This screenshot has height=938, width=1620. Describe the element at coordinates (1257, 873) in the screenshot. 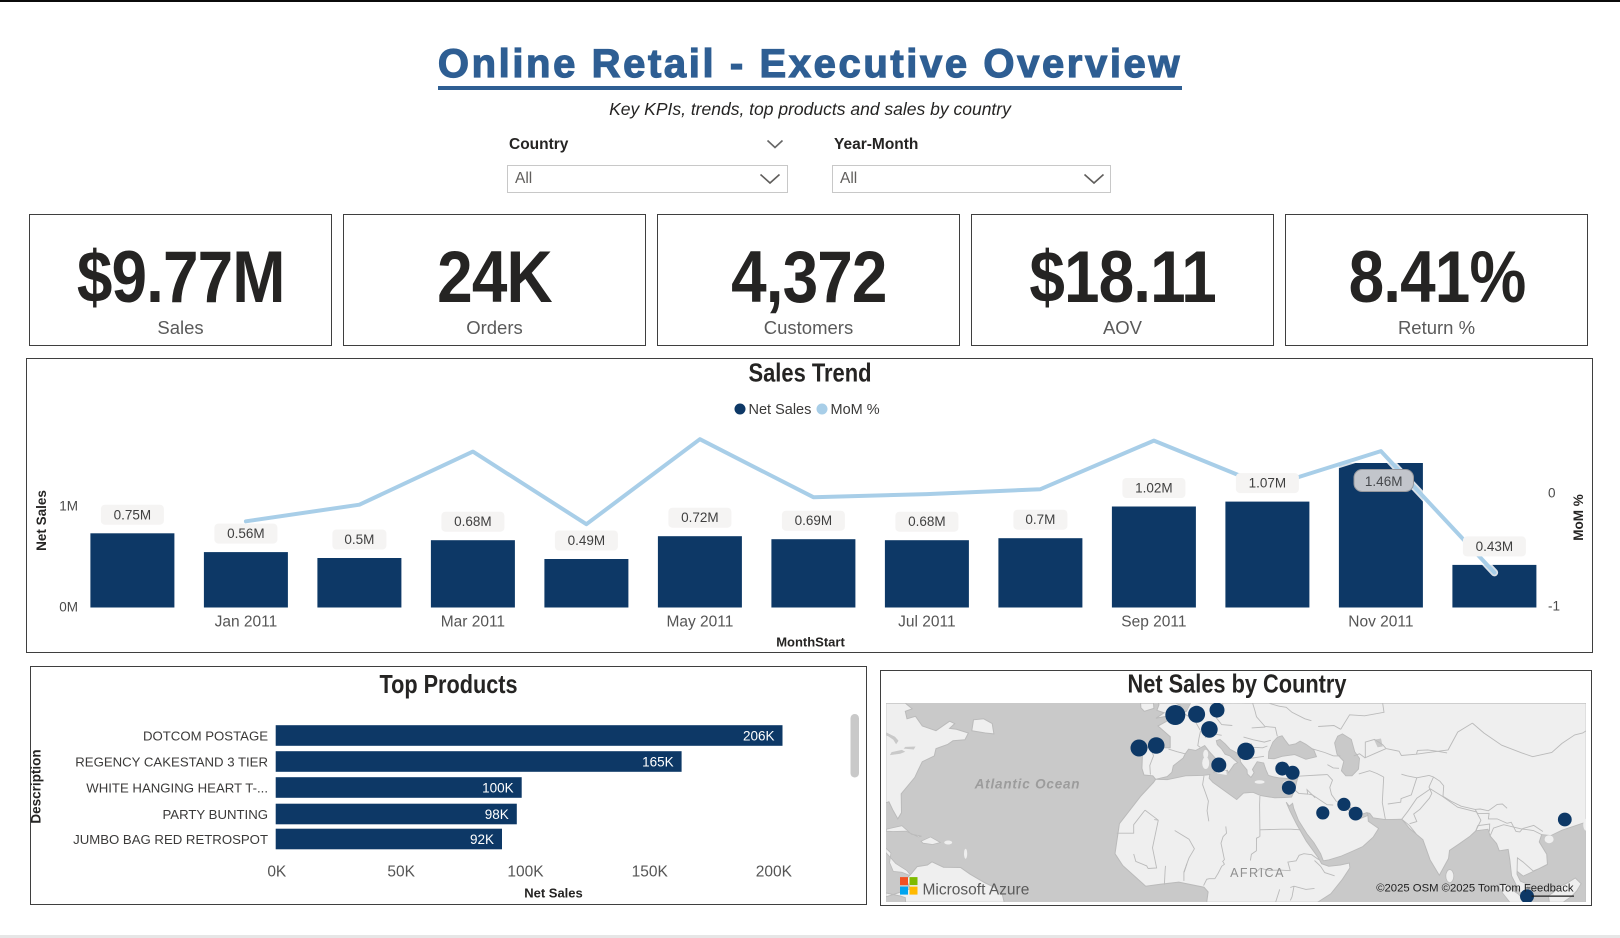

I see `svg-text: AFRICA` at that location.